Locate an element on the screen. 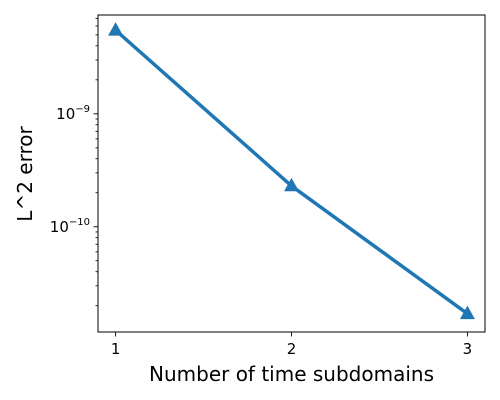  y-axis-label: L^2 error is located at coordinates (25, 174).